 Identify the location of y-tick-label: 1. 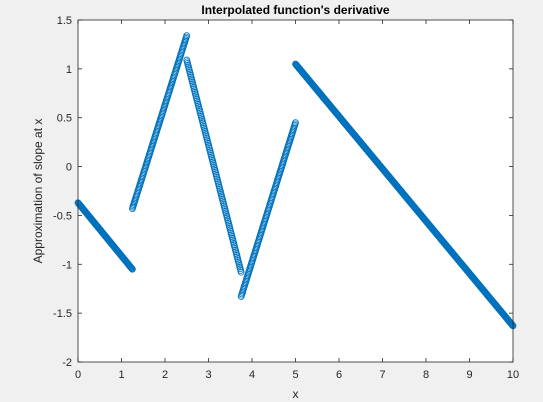
(69, 70).